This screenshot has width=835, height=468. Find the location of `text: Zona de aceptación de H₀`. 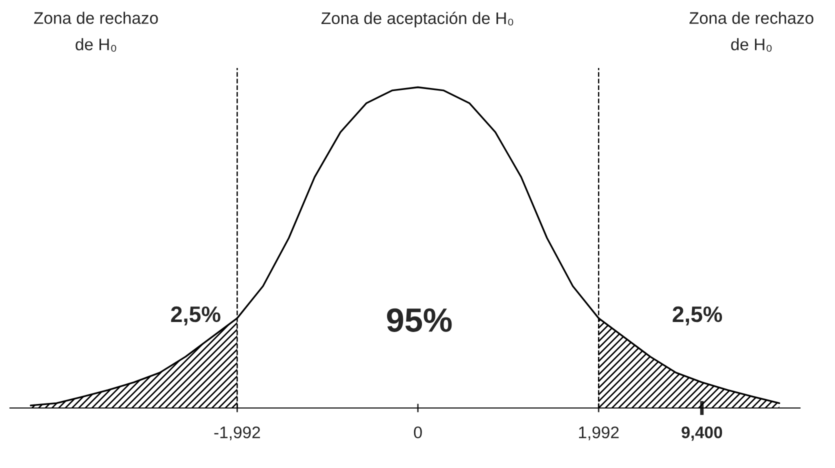

text: Zona de aceptación de H₀ is located at coordinates (417, 20).